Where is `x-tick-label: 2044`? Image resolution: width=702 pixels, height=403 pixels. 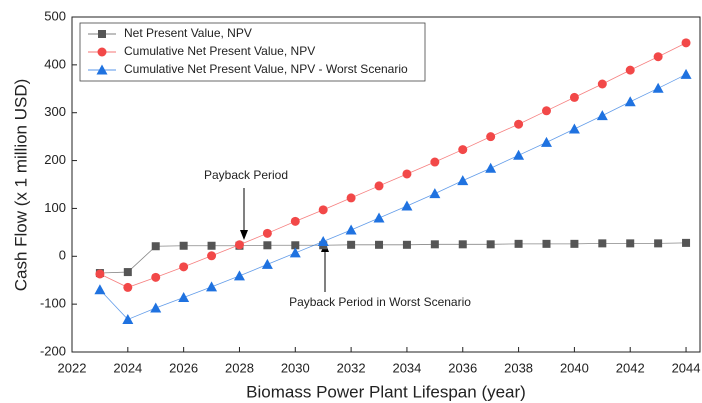
x-tick-label: 2044 is located at coordinates (686, 367).